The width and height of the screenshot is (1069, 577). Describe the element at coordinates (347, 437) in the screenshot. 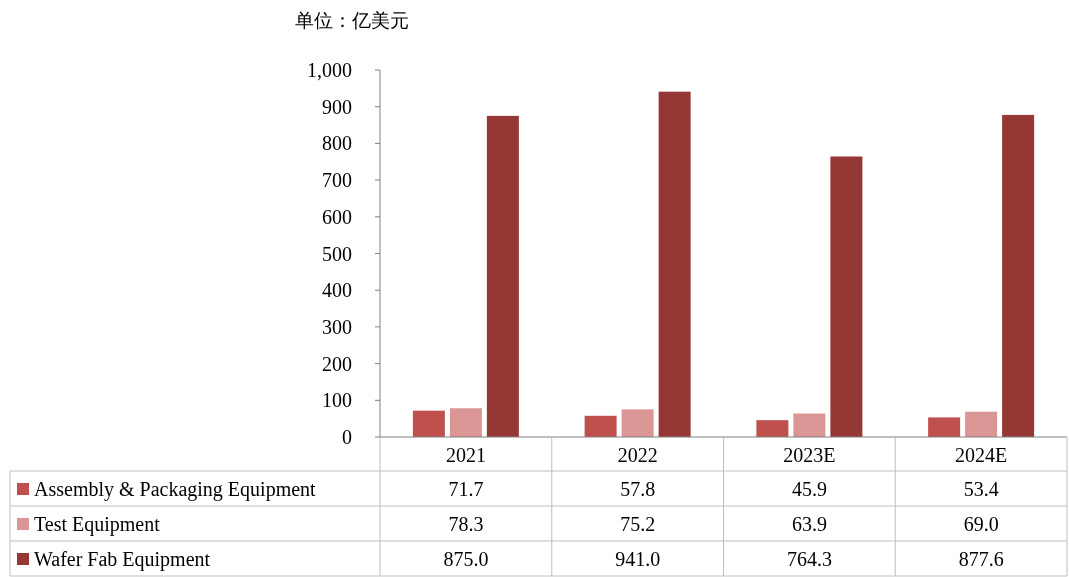

I see `y-tick-label: 0` at that location.